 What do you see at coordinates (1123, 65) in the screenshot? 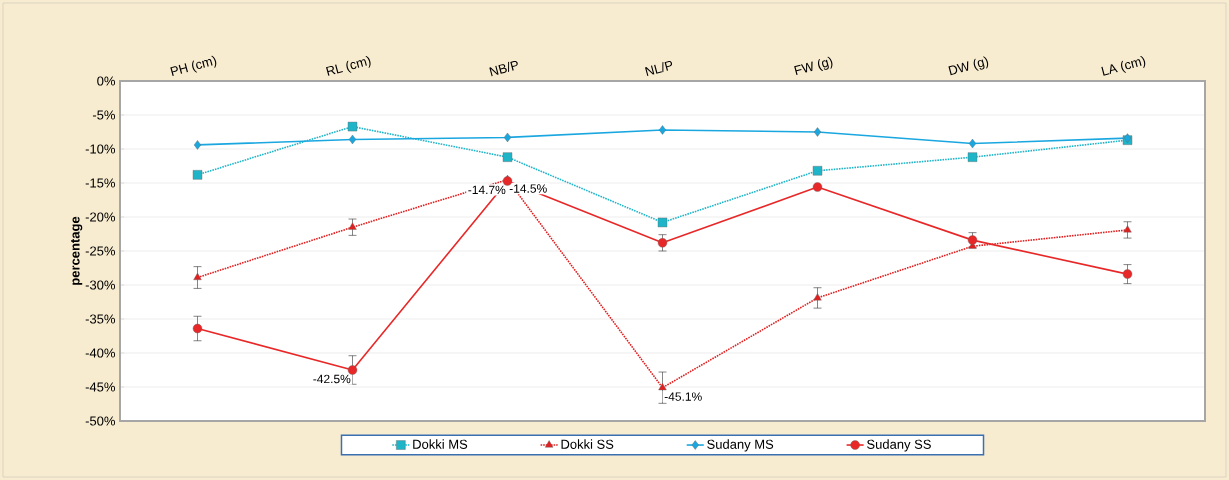
I see `x-tick-label: LA (cm)` at bounding box center [1123, 65].